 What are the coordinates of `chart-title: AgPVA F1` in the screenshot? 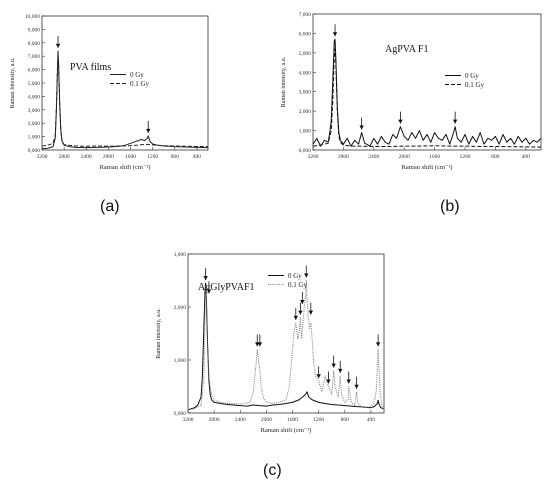 It's located at (406, 49).